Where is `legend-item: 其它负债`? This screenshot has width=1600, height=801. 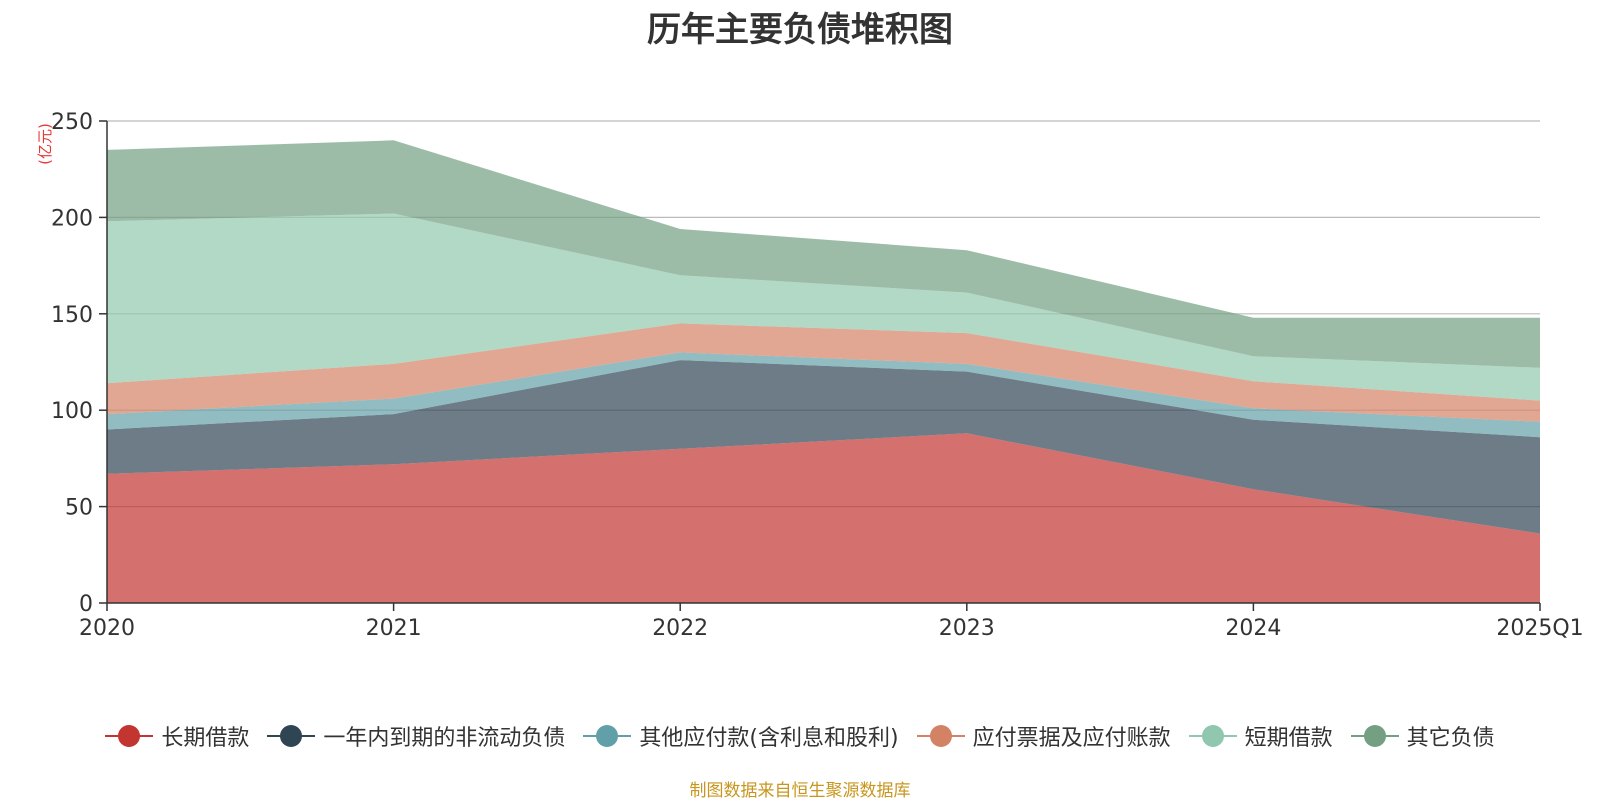
legend-item: 其它负债 is located at coordinates (1422, 736).